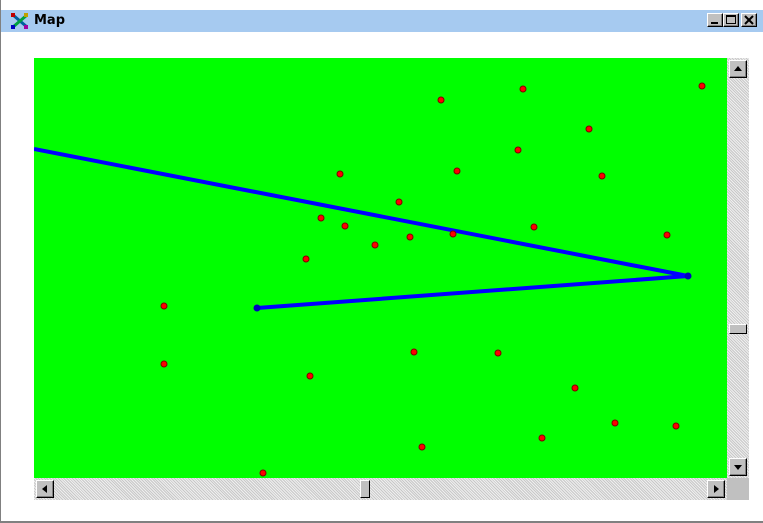 The width and height of the screenshot is (763, 523). What do you see at coordinates (738, 268) in the screenshot?
I see `vertical-scrollbar` at bounding box center [738, 268].